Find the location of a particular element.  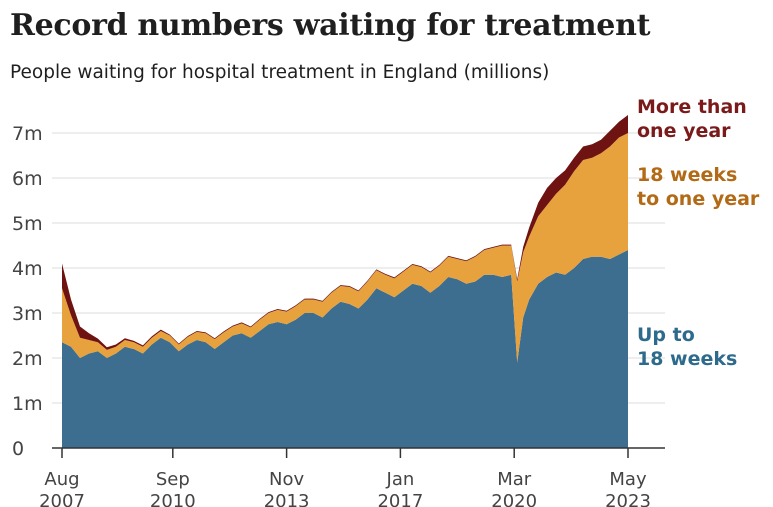

series-label-0: More than one year is located at coordinates (692, 119).